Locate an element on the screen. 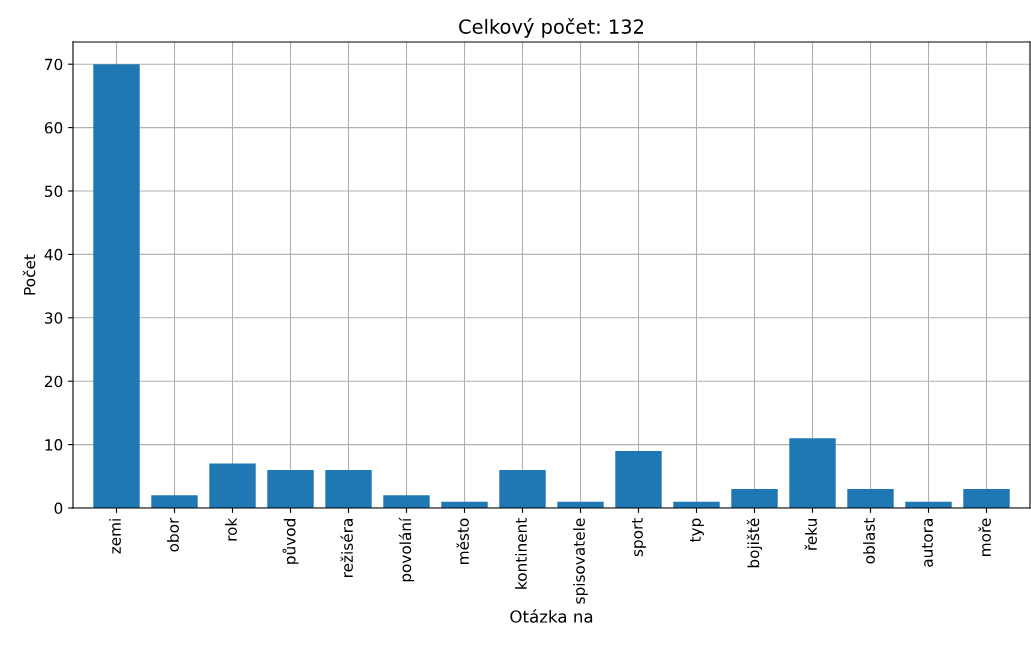 This screenshot has width=1031, height=653. y-tick-label: 60 is located at coordinates (53, 128).